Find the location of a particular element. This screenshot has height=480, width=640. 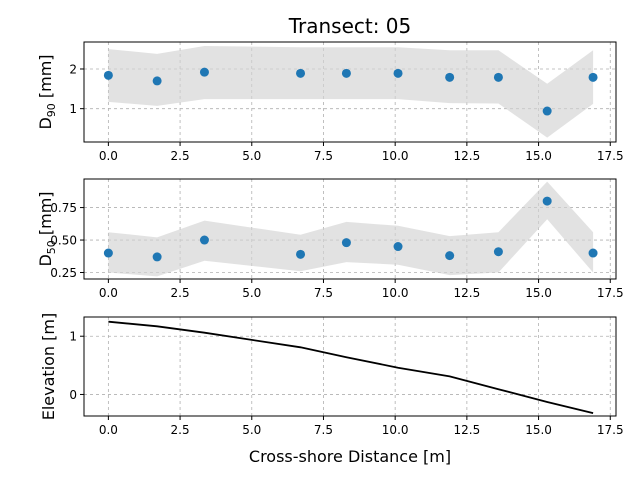

elevation-line is located at coordinates (351, 367).